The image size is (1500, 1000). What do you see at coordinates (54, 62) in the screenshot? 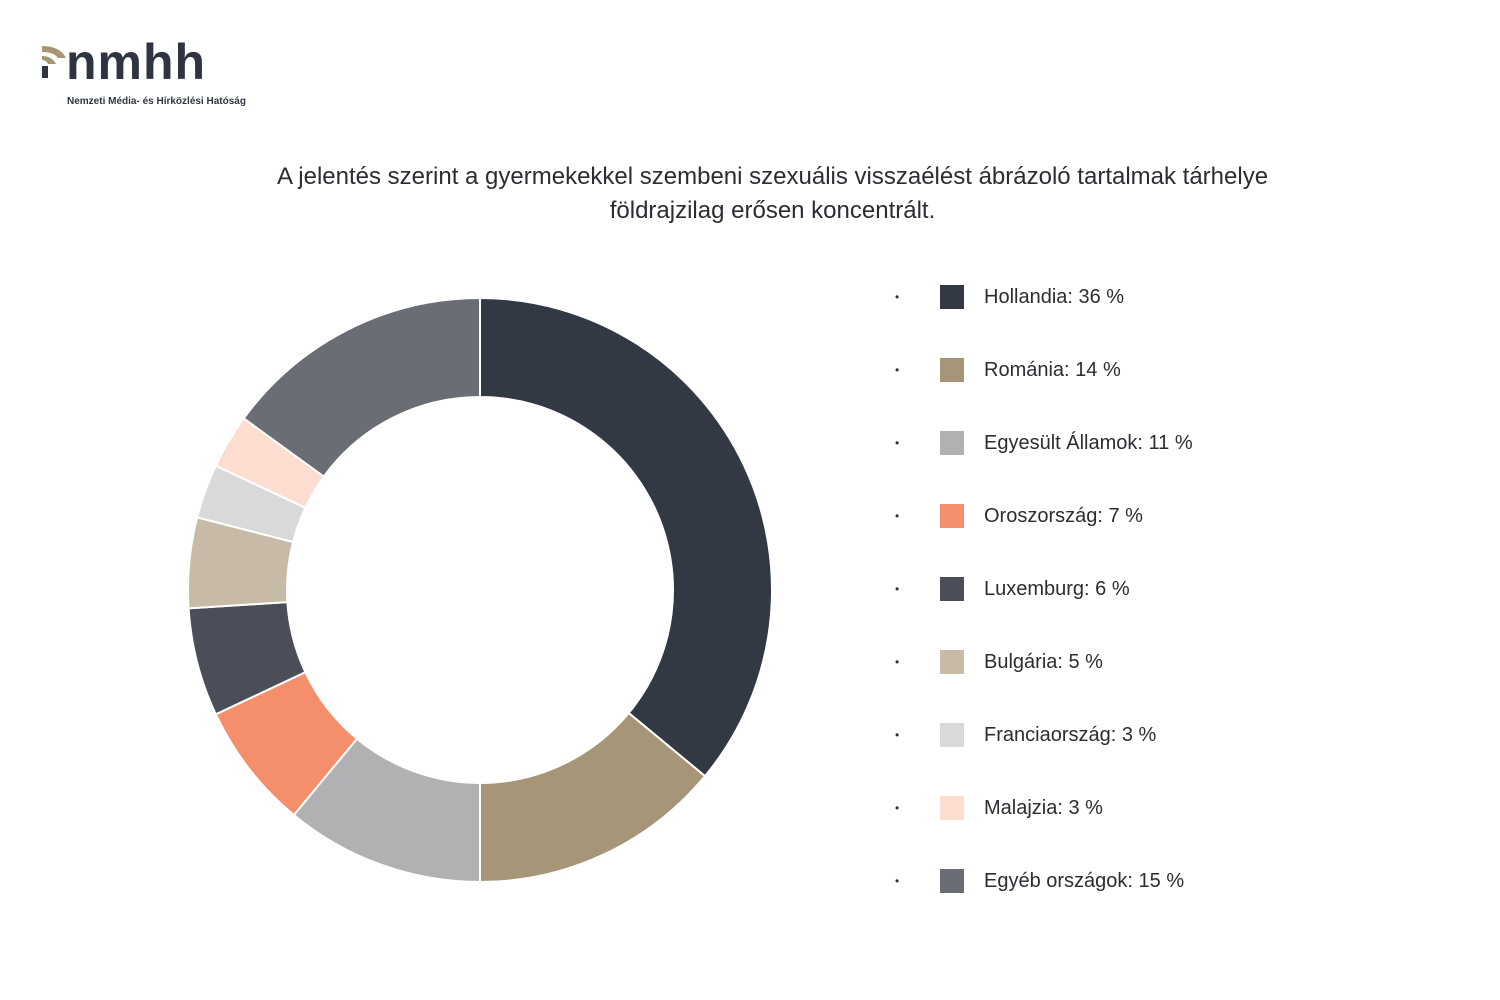
I see `nmhh-logo-mark-icon` at bounding box center [54, 62].